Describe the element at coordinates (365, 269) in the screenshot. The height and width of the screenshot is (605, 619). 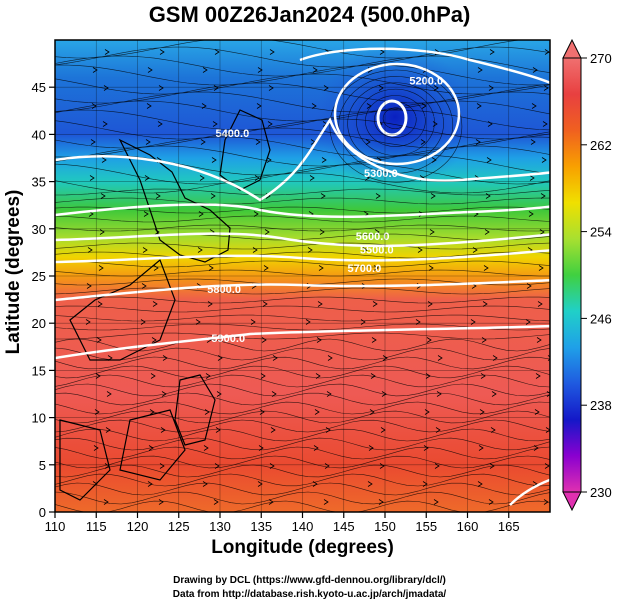
I see `contour-label: 5700.0` at that location.